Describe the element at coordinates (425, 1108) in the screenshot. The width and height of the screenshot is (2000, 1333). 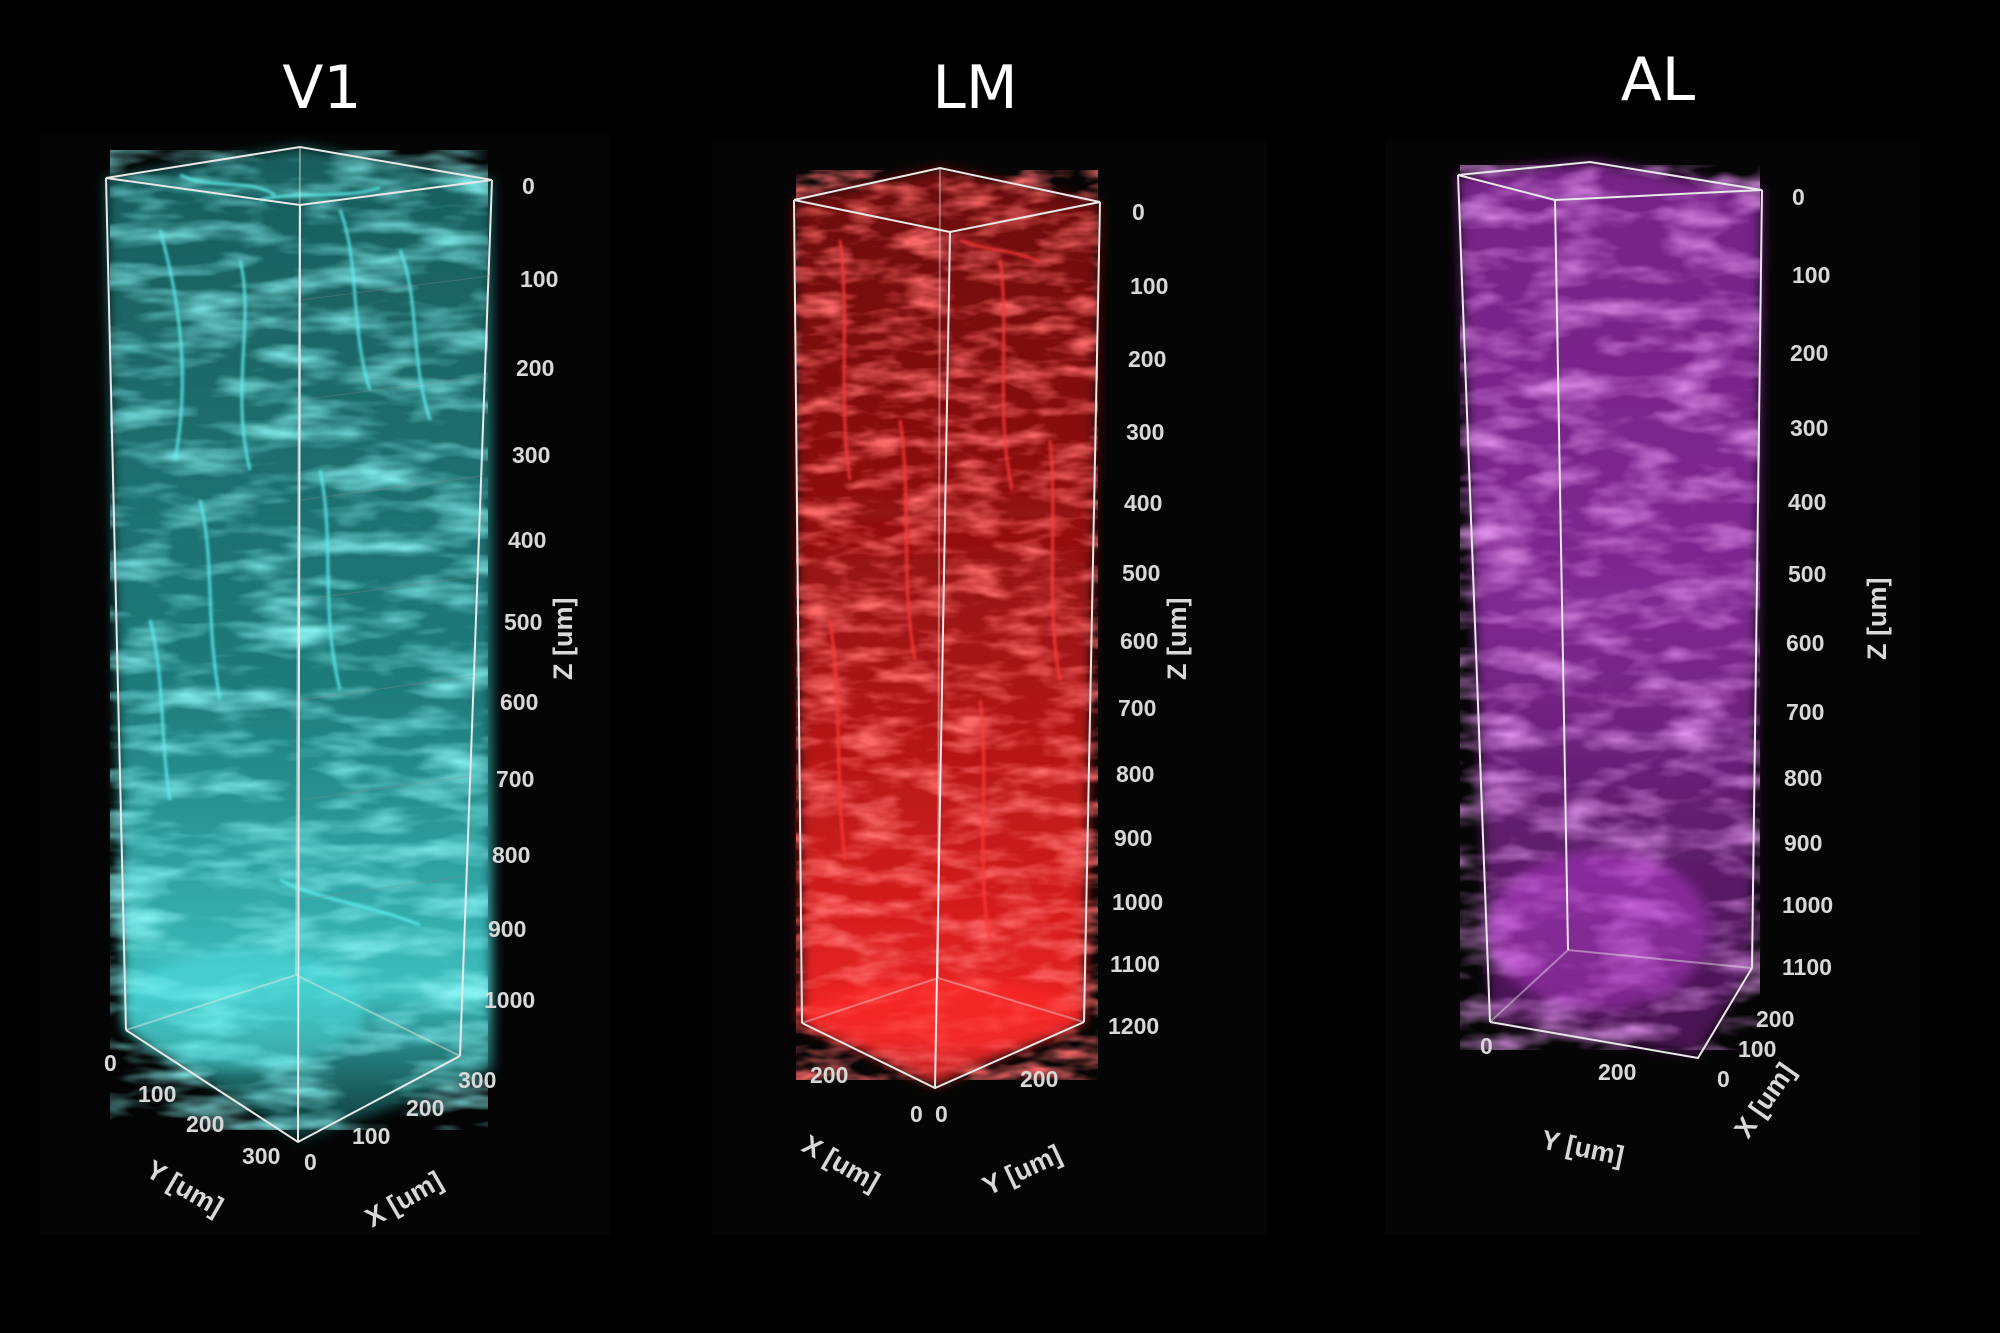
I see `v1-x-tick: 200` at that location.